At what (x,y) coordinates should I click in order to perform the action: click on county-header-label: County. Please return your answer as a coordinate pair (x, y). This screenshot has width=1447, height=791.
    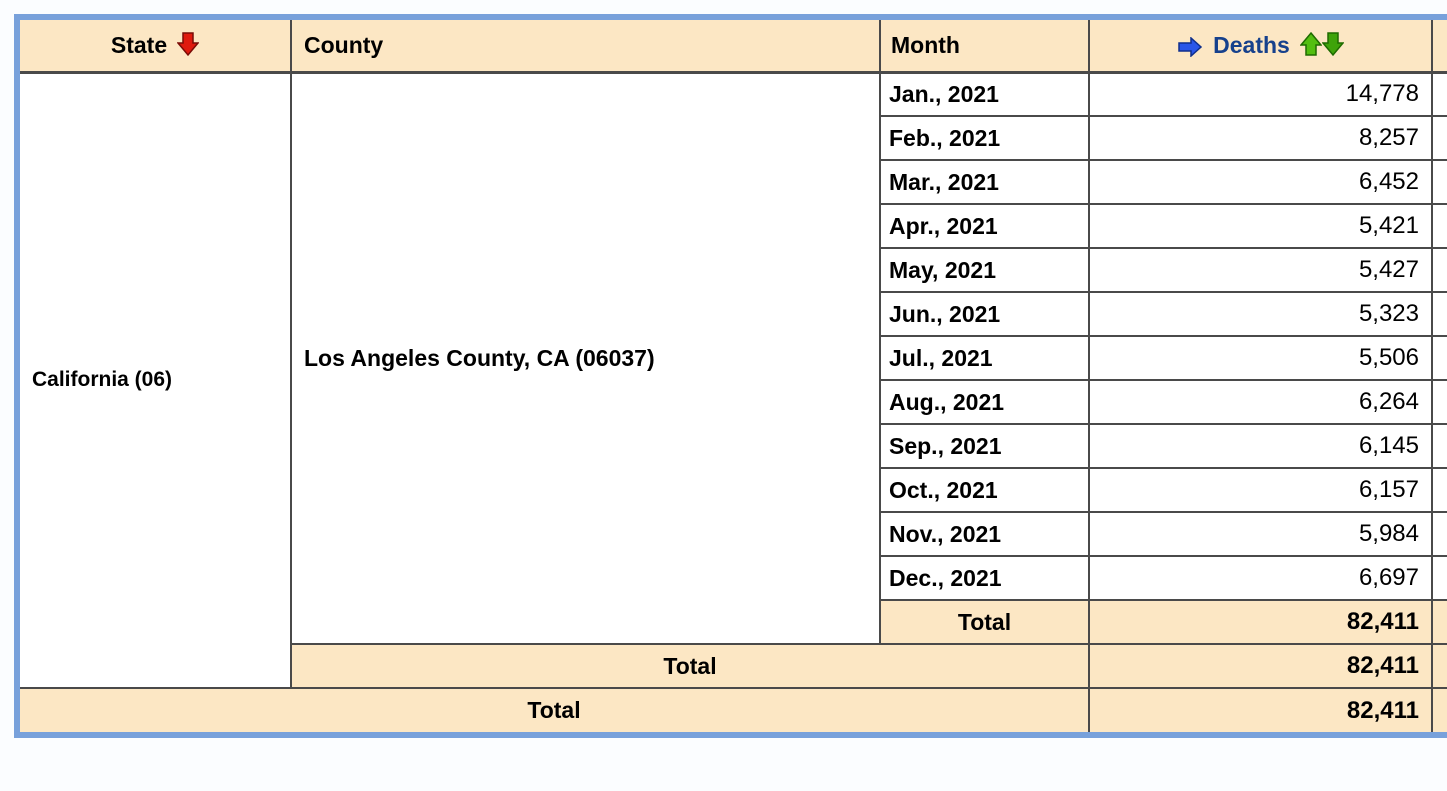
    Looking at the image, I should click on (344, 44).